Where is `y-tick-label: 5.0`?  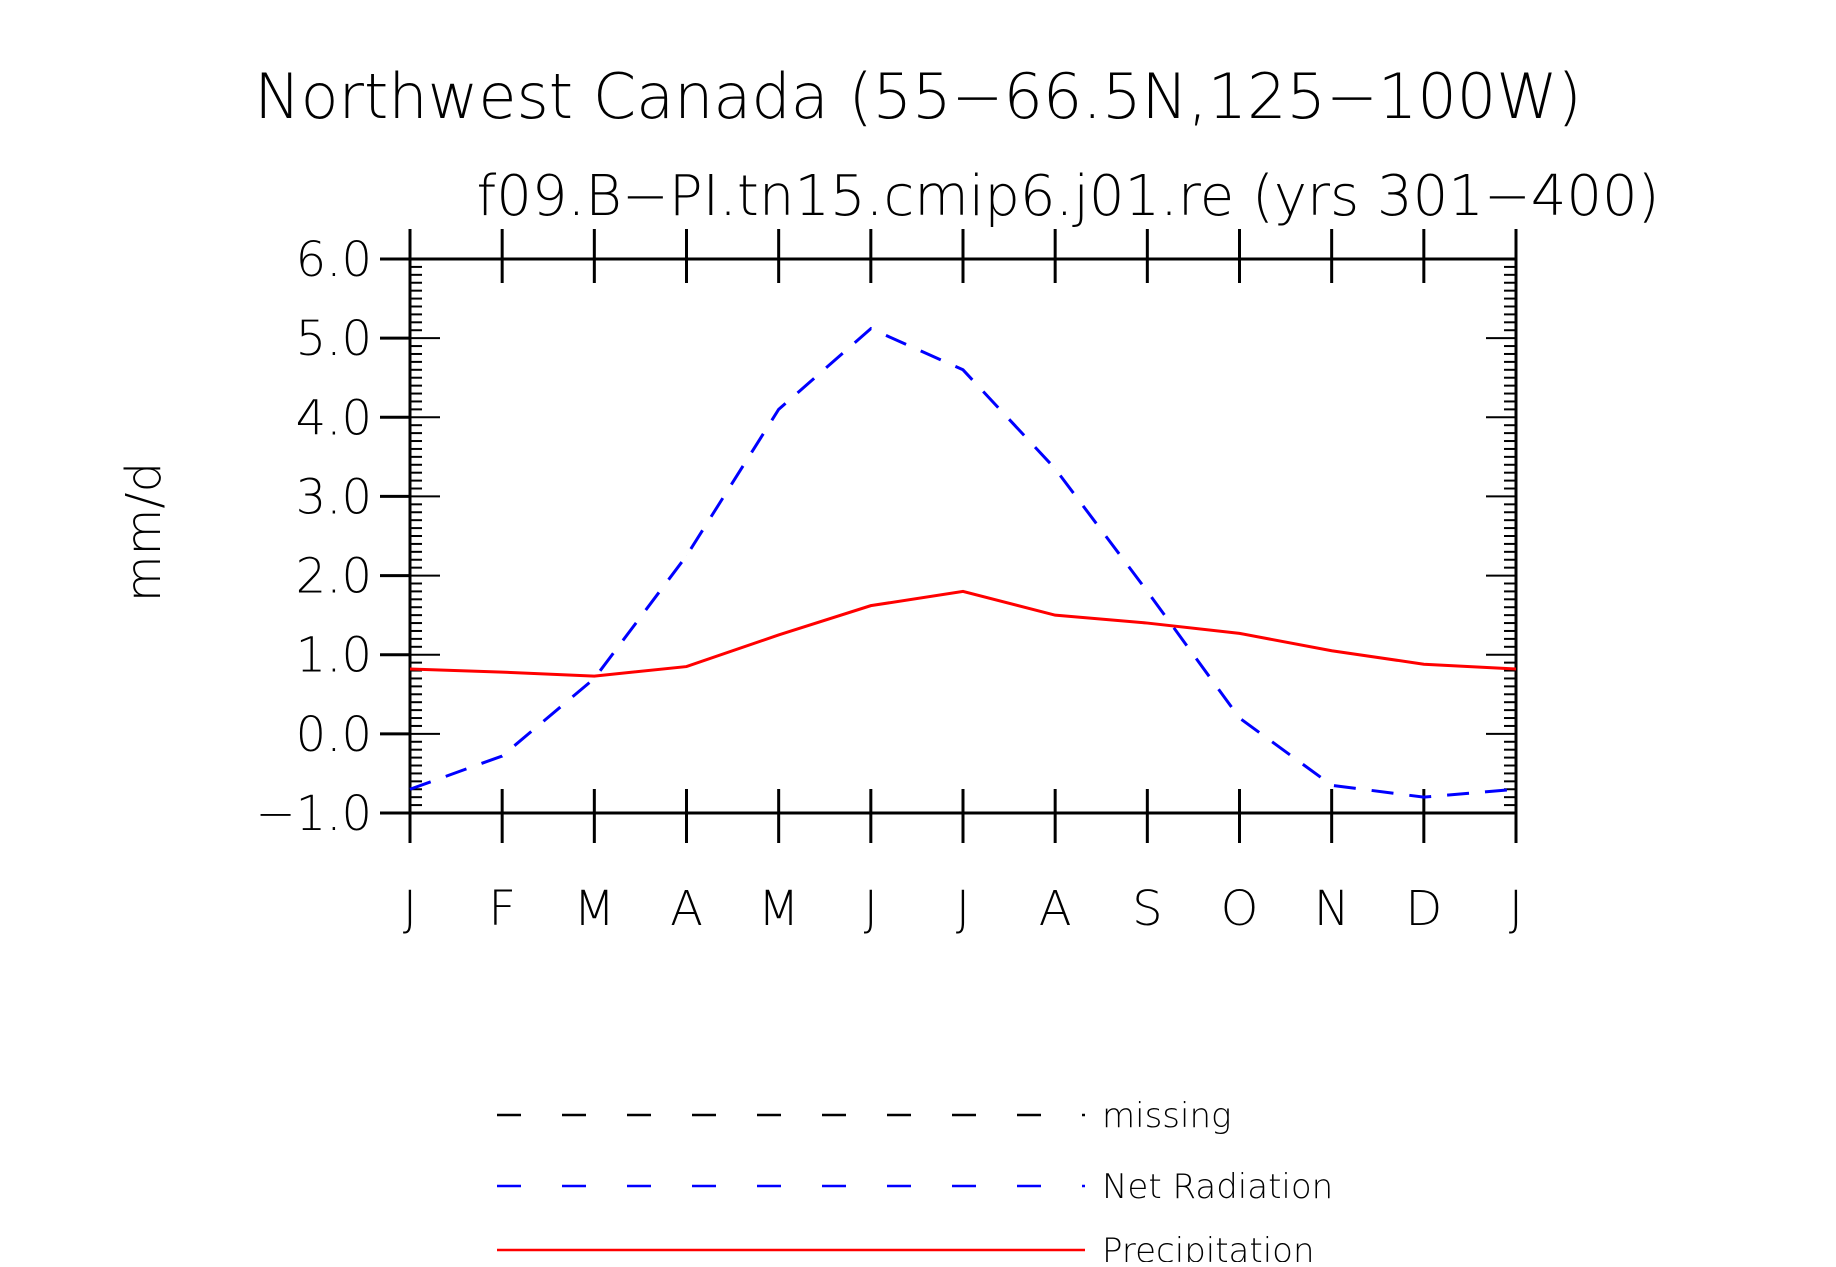
y-tick-label: 5.0 is located at coordinates (334, 339).